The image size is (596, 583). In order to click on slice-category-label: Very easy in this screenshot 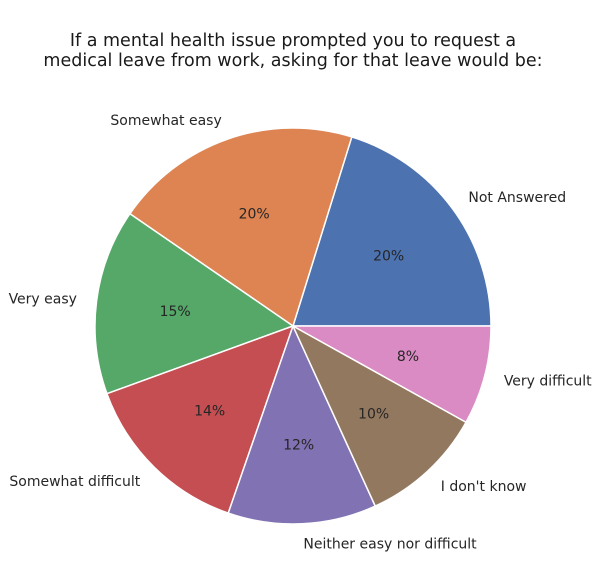, I will do `click(43, 299)`.